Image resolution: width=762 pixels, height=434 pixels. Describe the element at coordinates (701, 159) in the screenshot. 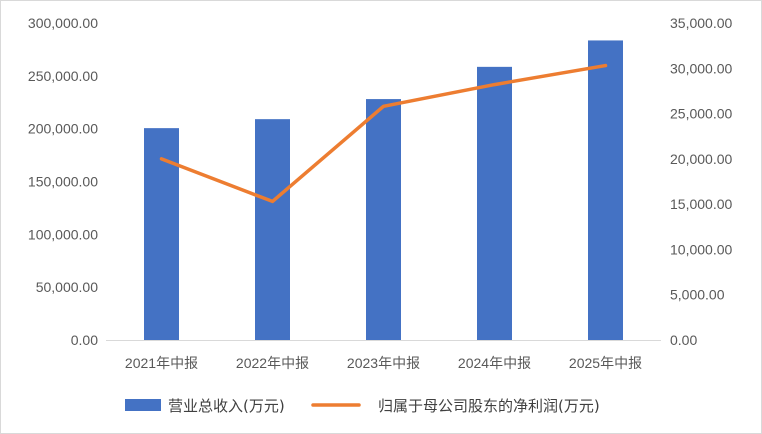

I see `right-axis-tick-label: 20,000.00` at that location.